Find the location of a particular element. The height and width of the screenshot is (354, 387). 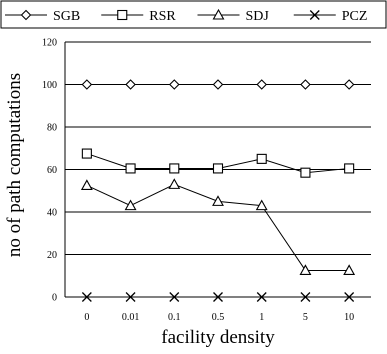

x-tick-label: 0.1 is located at coordinates (174, 317).